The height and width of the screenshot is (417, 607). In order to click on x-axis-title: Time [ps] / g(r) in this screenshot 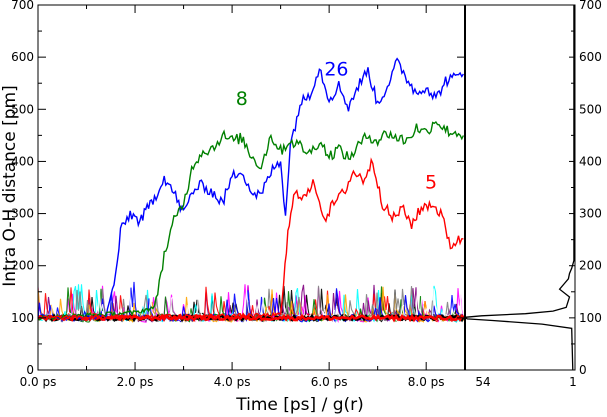, I will do `click(299, 405)`.